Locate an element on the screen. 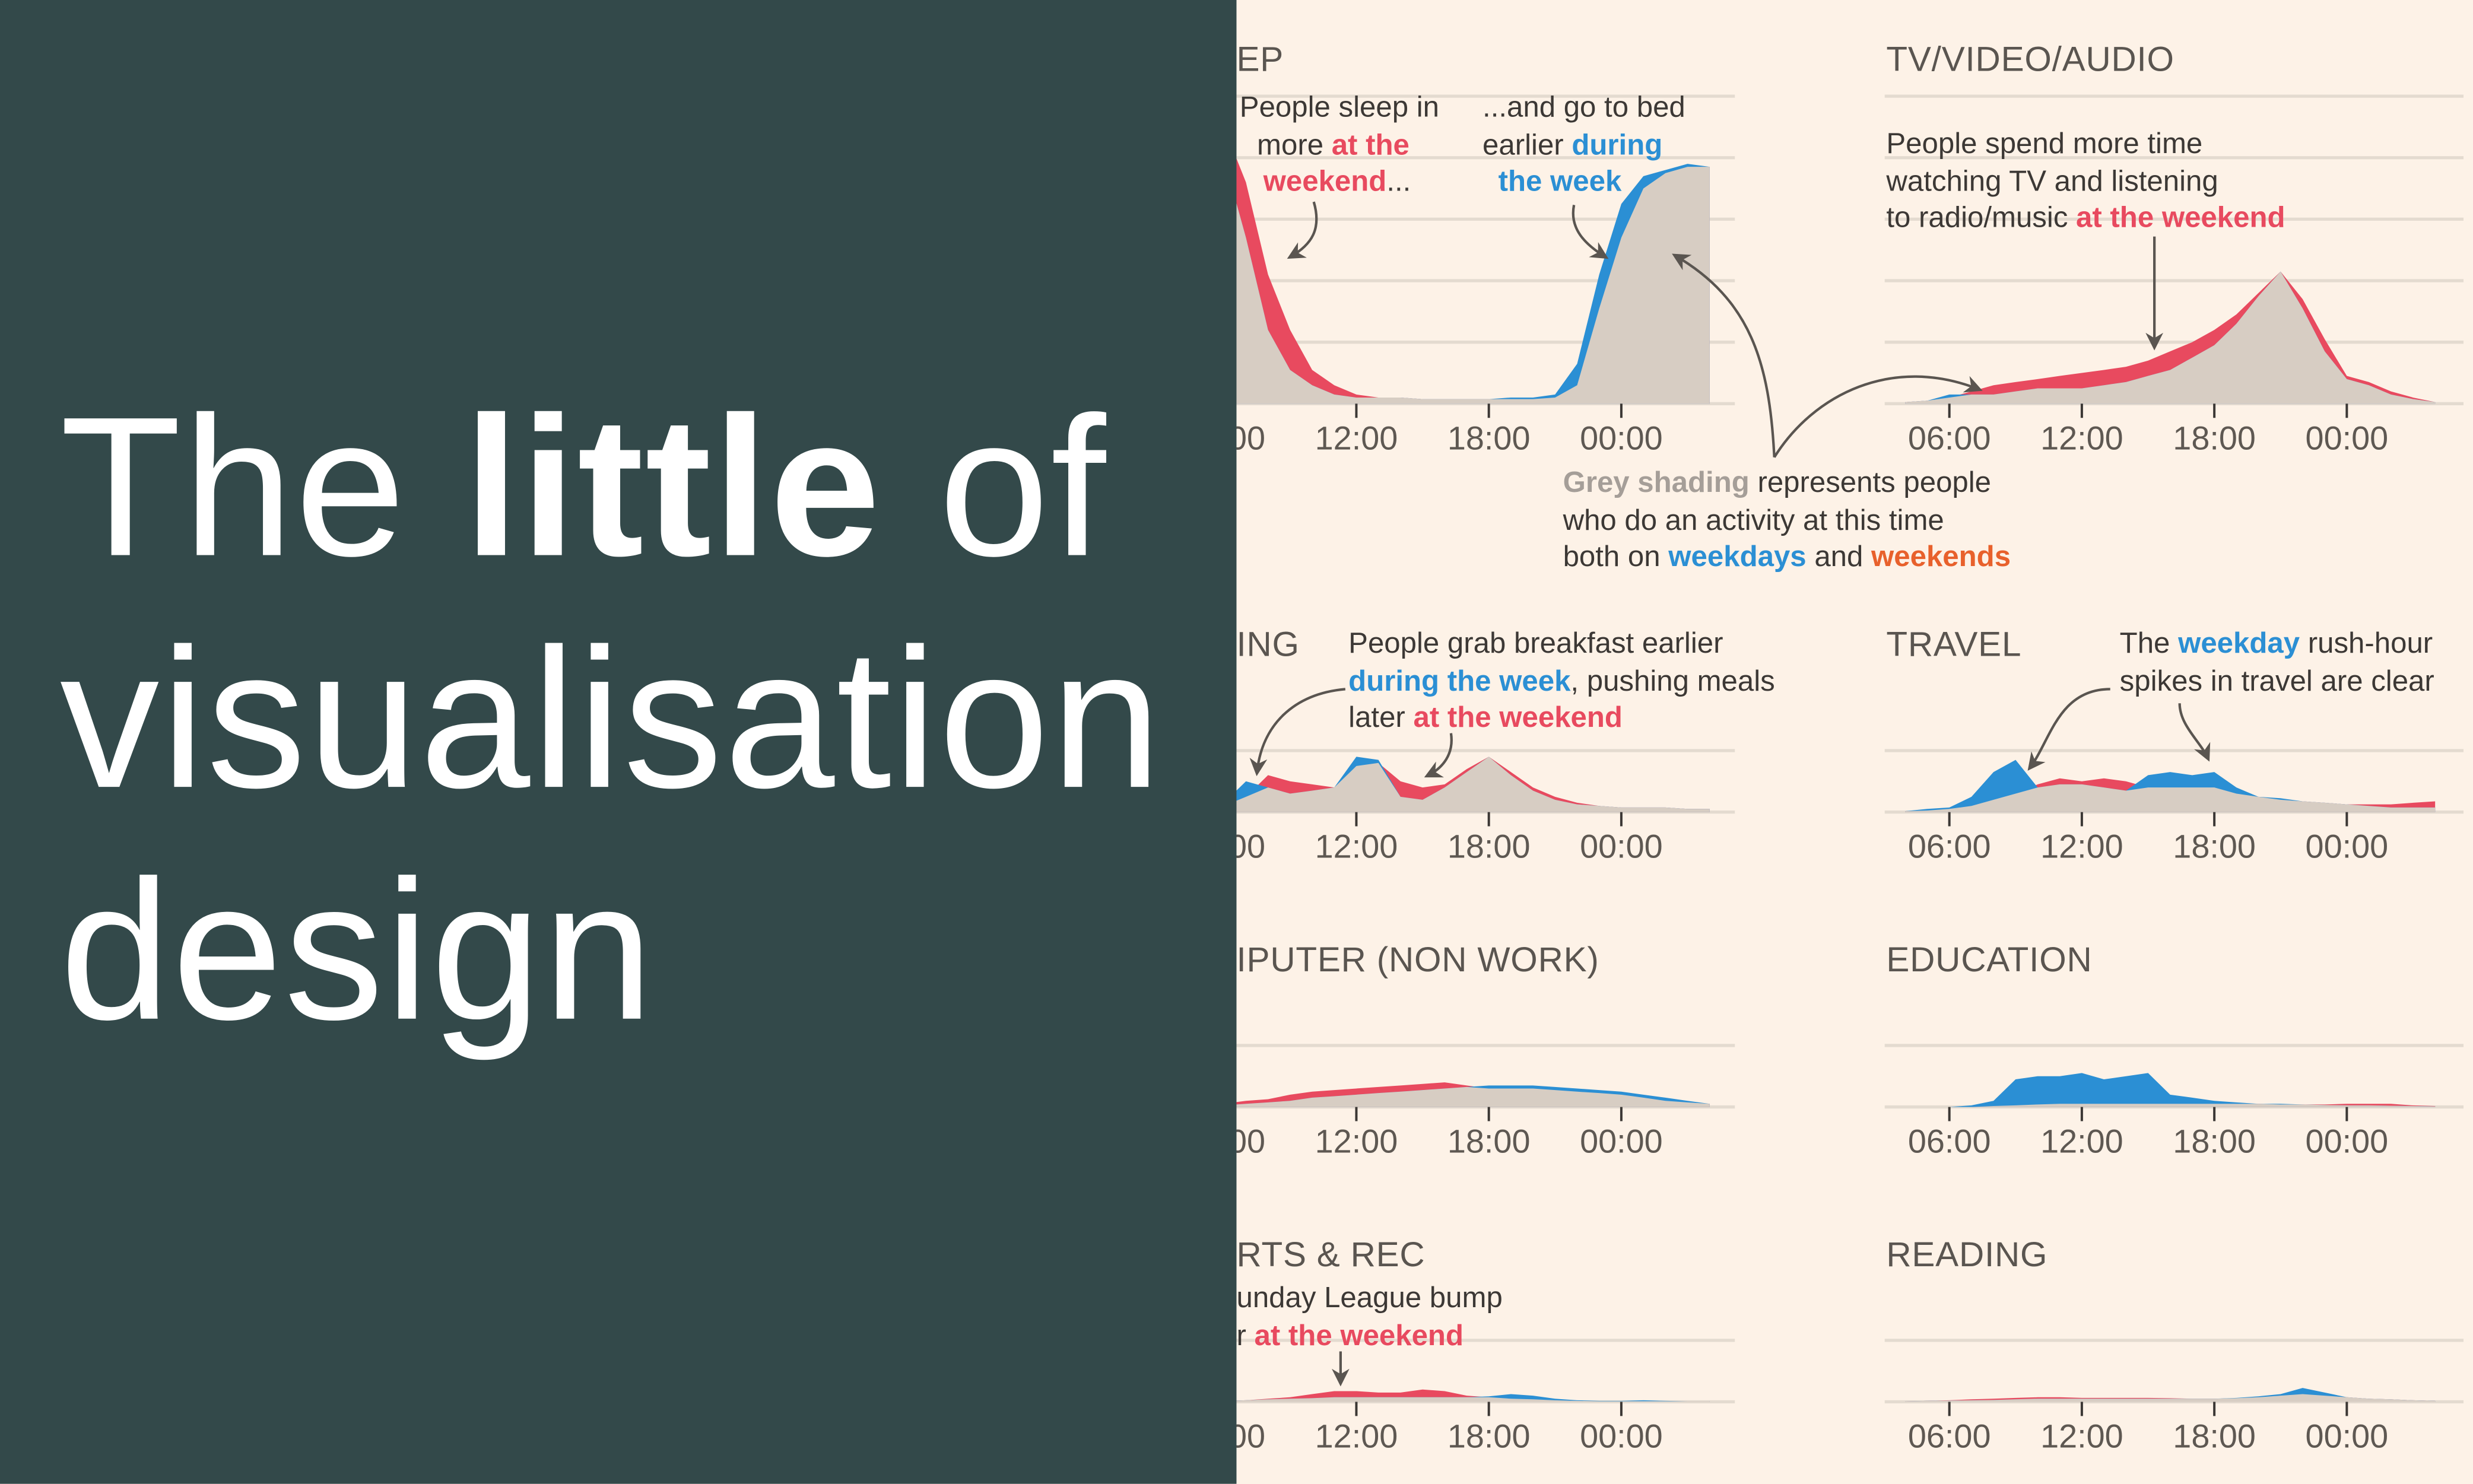 The height and width of the screenshot is (1484, 2473). annotation-text: rush-hour is located at coordinates (2366, 642).